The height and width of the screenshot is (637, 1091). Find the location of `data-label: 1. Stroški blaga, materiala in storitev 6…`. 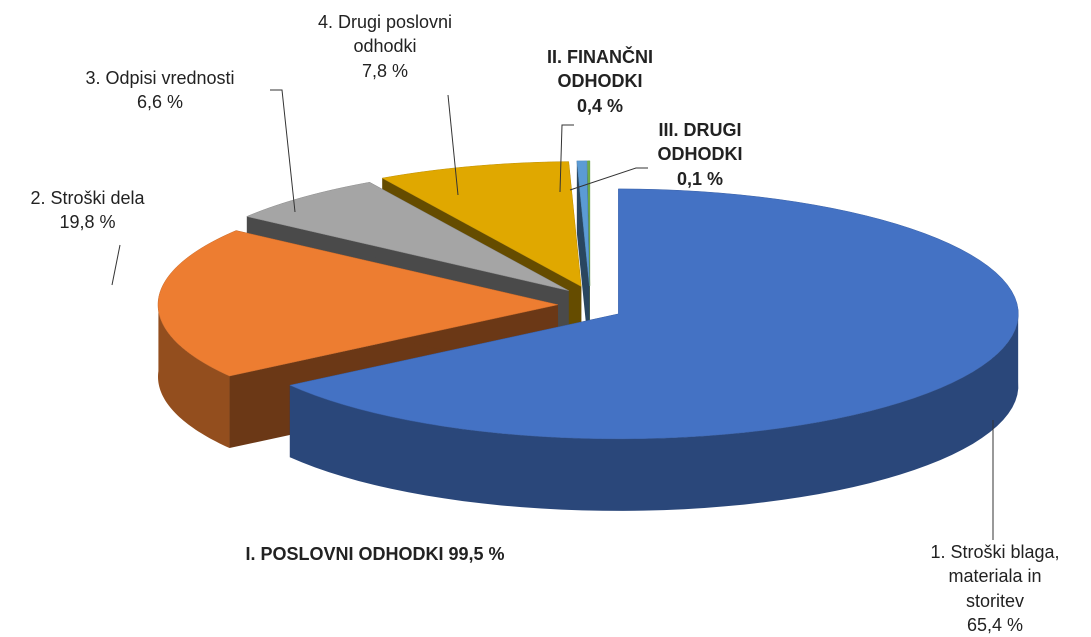

data-label: 1. Stroški blaga, materiala in storitev 6… is located at coordinates (995, 588).